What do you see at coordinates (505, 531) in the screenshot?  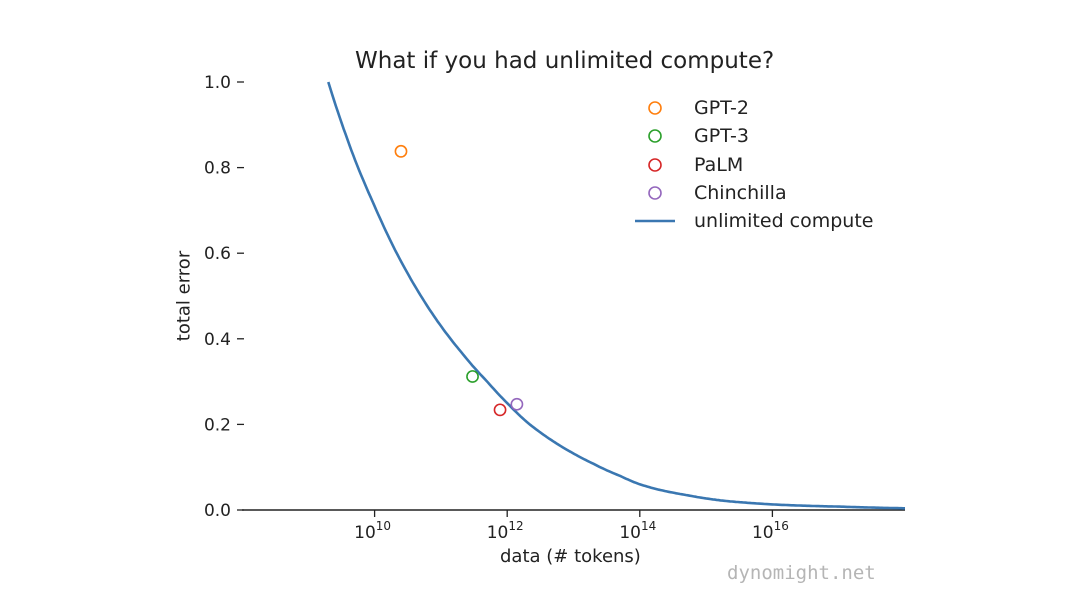 I see `x-tick-label: 1012` at bounding box center [505, 531].